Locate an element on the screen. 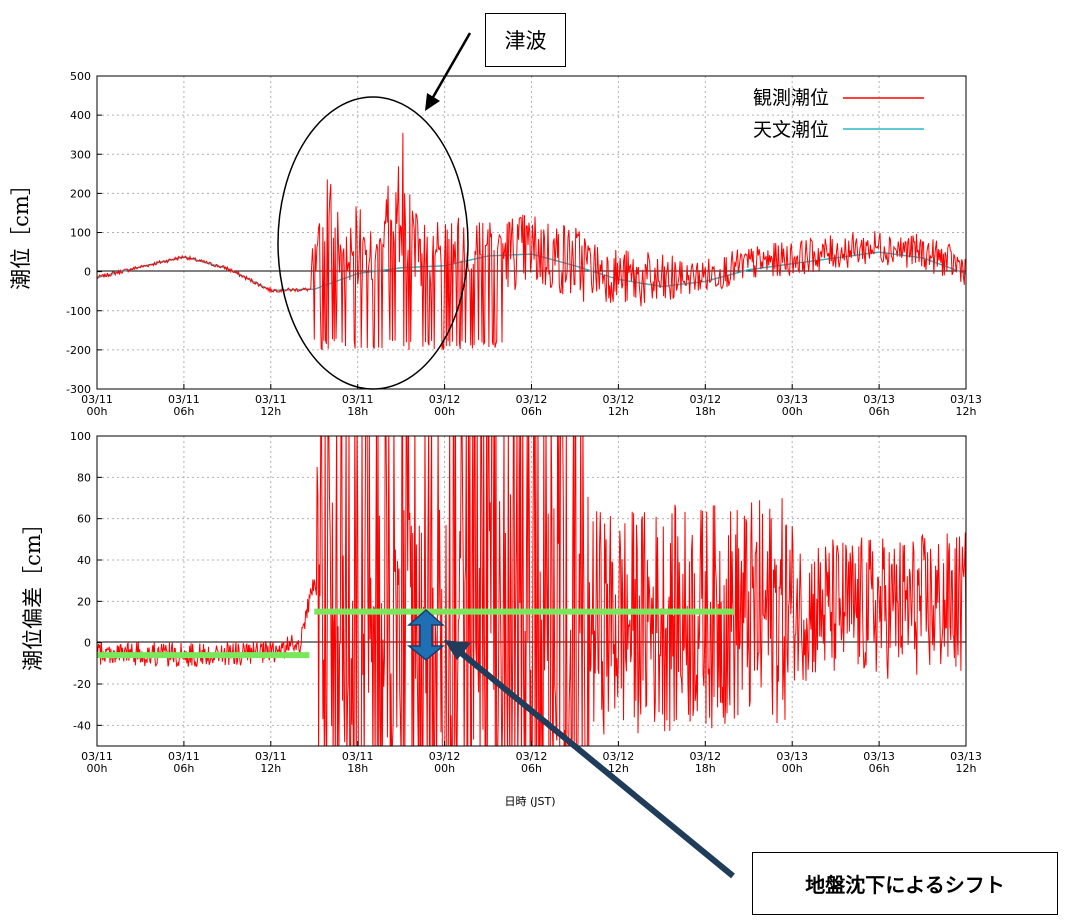 This screenshot has height=920, width=1066. tsunami-arrow-head is located at coordinates (432, 102).